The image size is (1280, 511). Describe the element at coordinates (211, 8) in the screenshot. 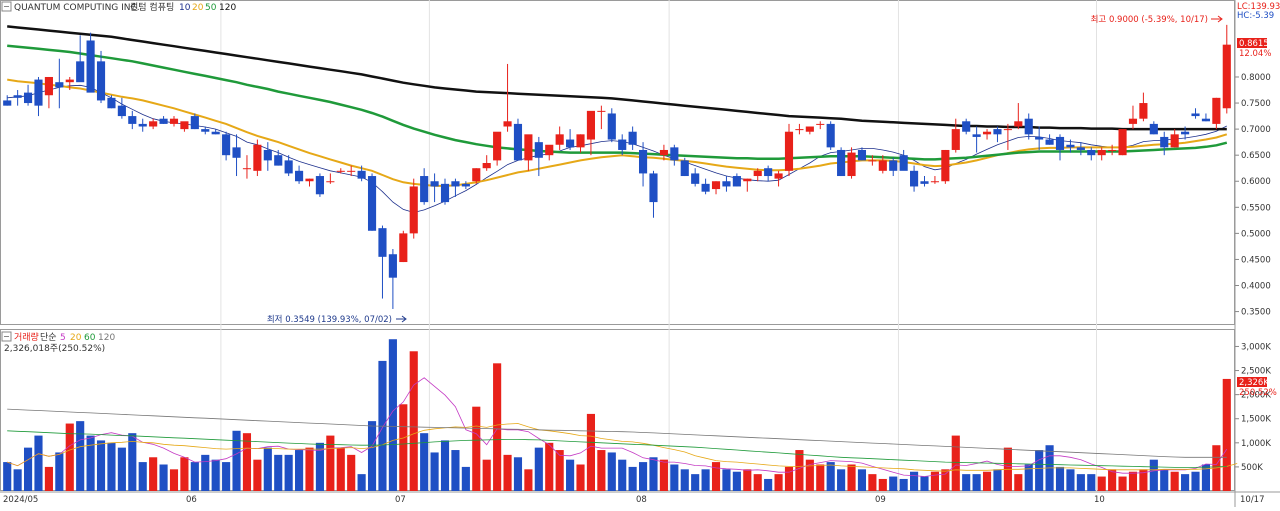

I see `ma50-label: 50` at that location.